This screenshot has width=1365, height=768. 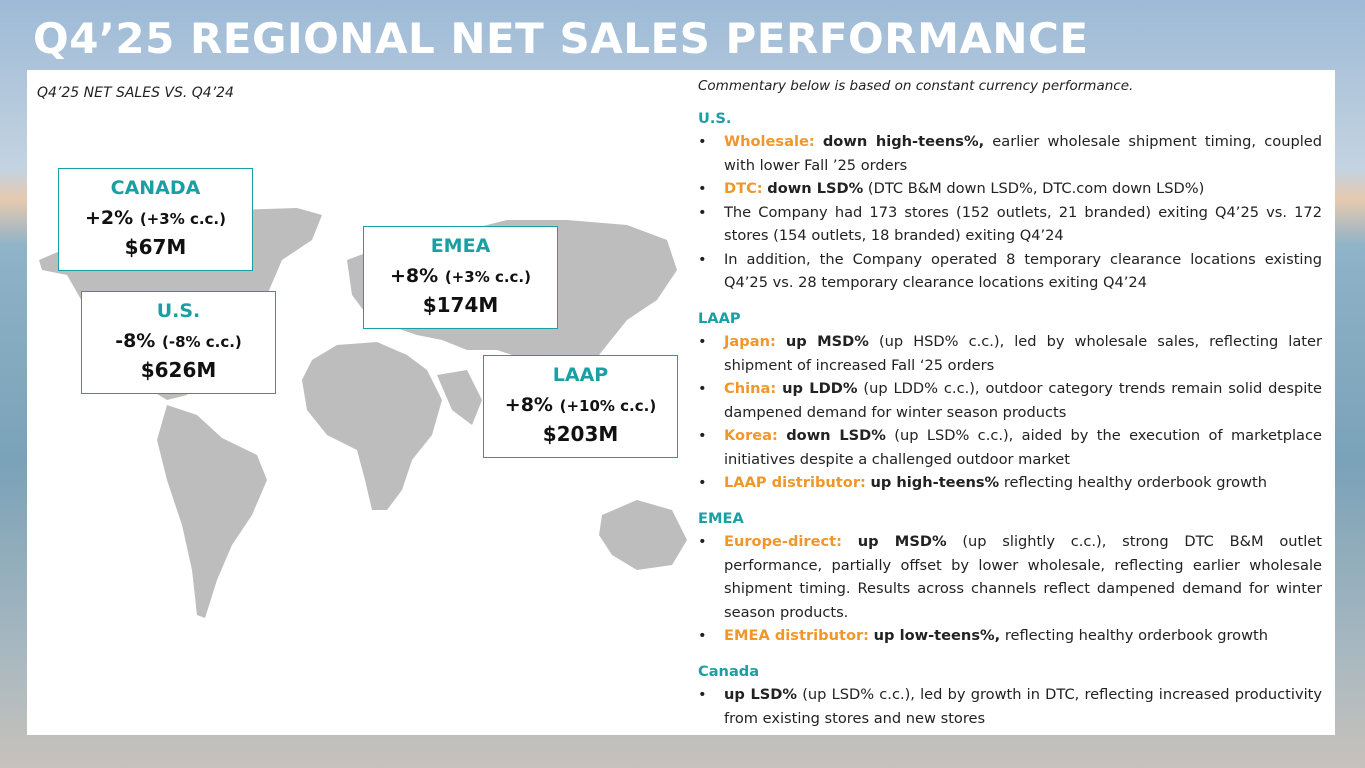 What do you see at coordinates (783, 541) in the screenshot?
I see `bullet-label: Europe-direct:` at bounding box center [783, 541].